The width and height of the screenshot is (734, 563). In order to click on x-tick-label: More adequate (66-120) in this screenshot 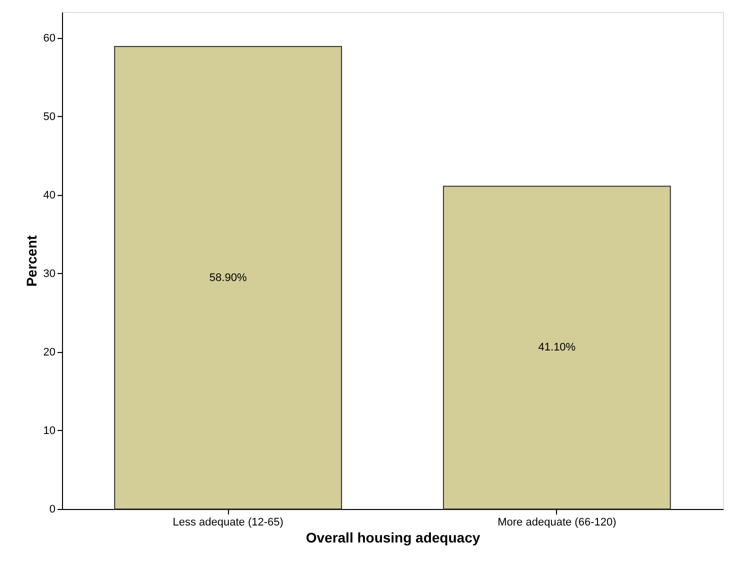, I will do `click(557, 522)`.